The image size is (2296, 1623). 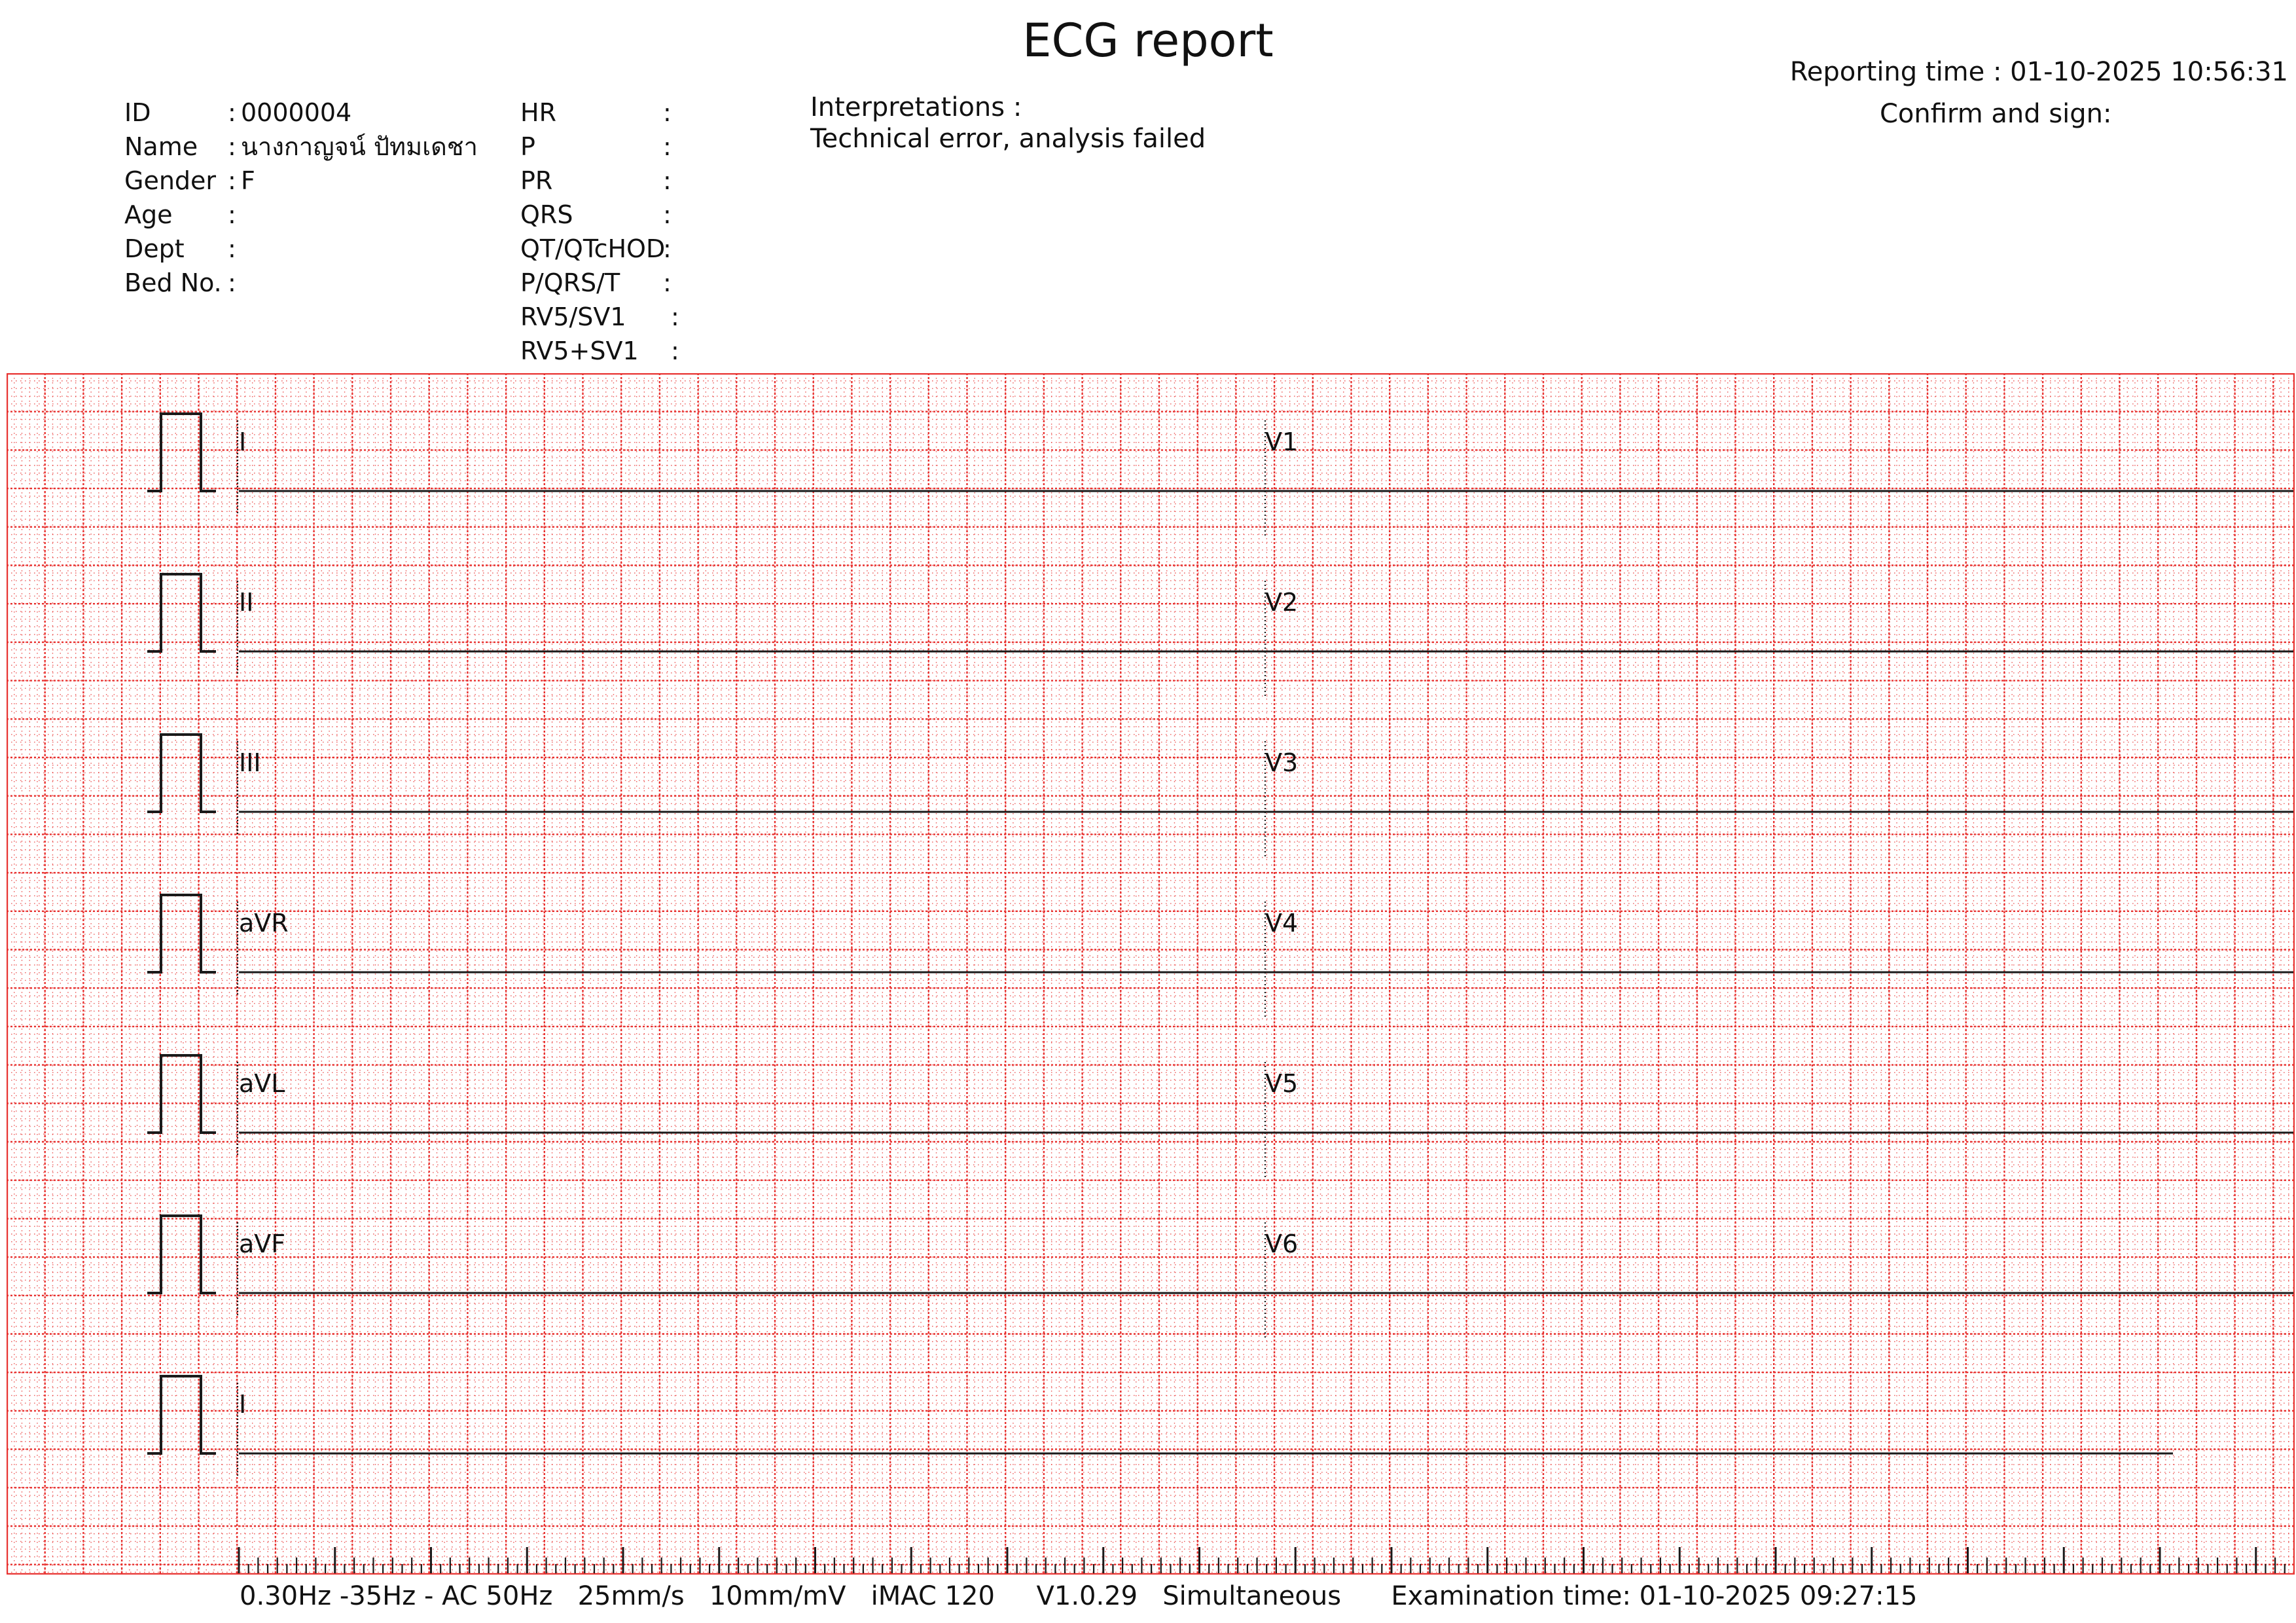 I want to click on measure-pr-row: PR :, so click(x=612, y=181).